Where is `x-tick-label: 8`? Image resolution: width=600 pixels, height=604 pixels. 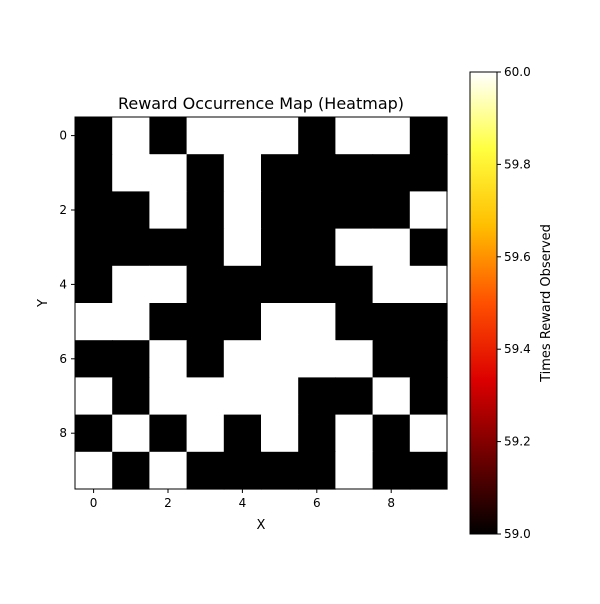 x-tick-label: 8 is located at coordinates (391, 503).